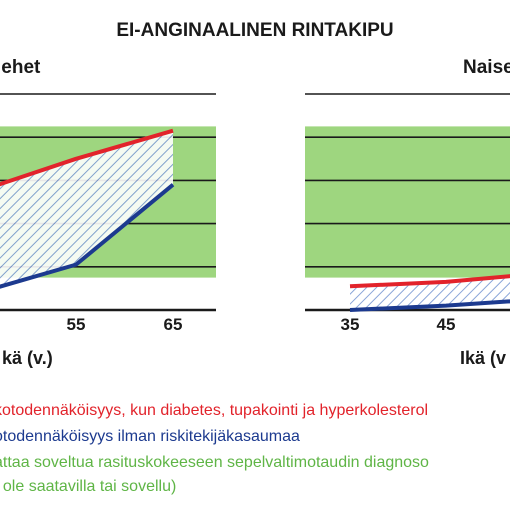  I want to click on panel-label-men: iehet, so click(20, 67).